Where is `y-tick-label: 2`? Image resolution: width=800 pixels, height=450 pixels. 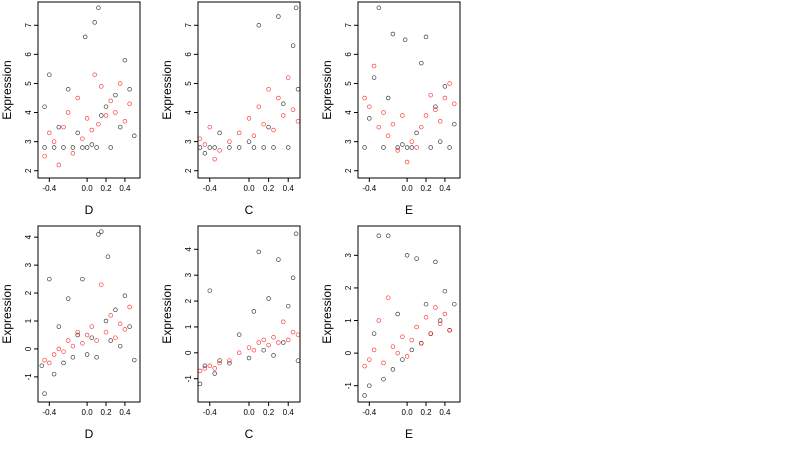 y-tick-label: 2 is located at coordinates (188, 300).